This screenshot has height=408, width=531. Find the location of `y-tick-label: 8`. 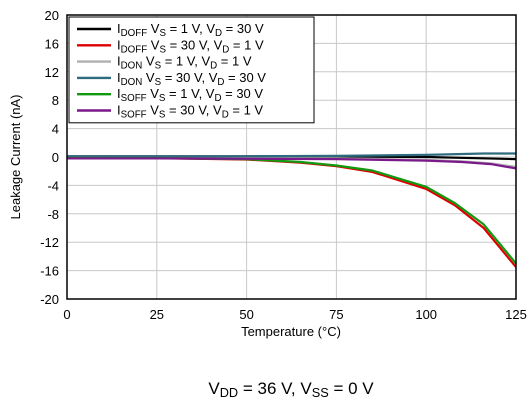

y-tick-label: 8 is located at coordinates (55, 100).